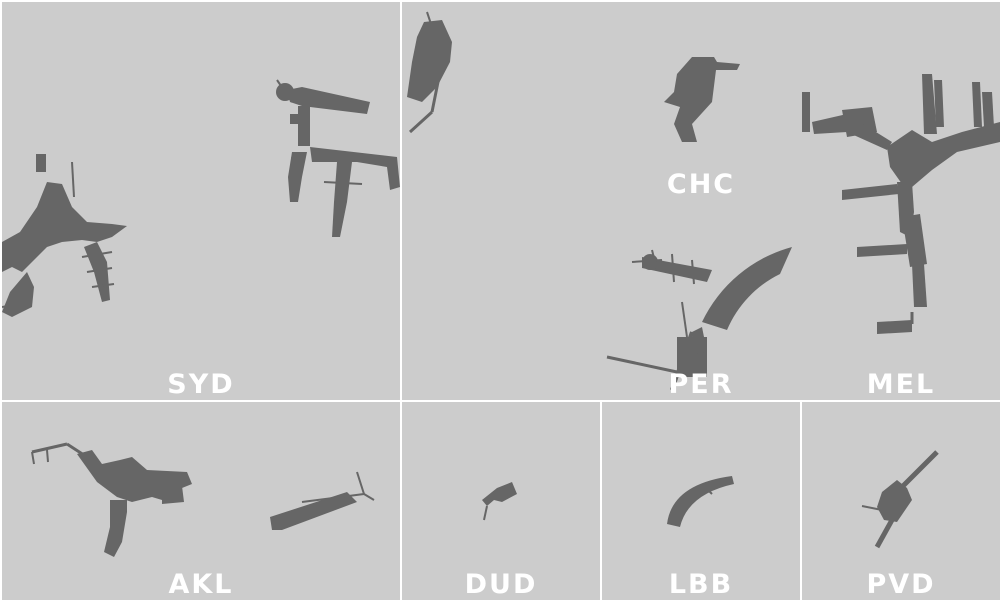 The image size is (1002, 602). I want to click on terminal-map-dud, so click(499, 501).